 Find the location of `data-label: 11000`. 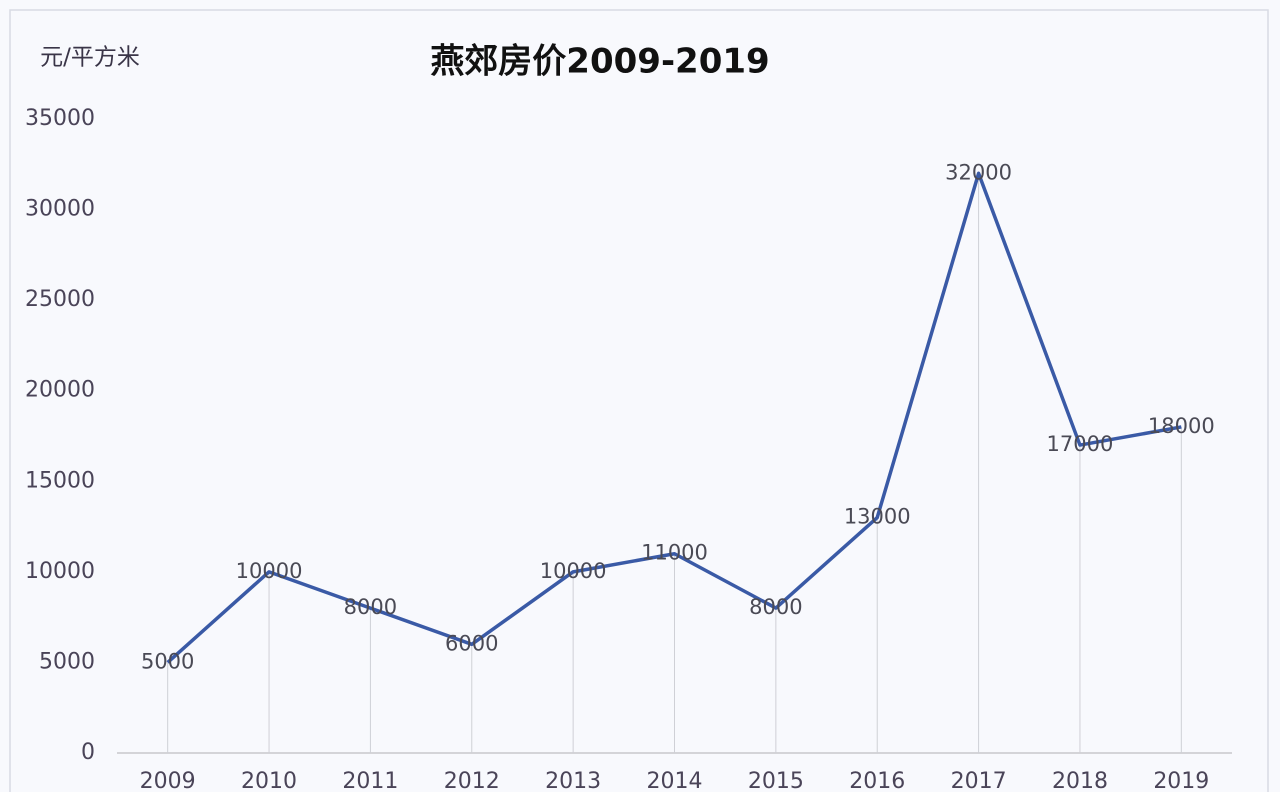

data-label: 11000 is located at coordinates (674, 553).